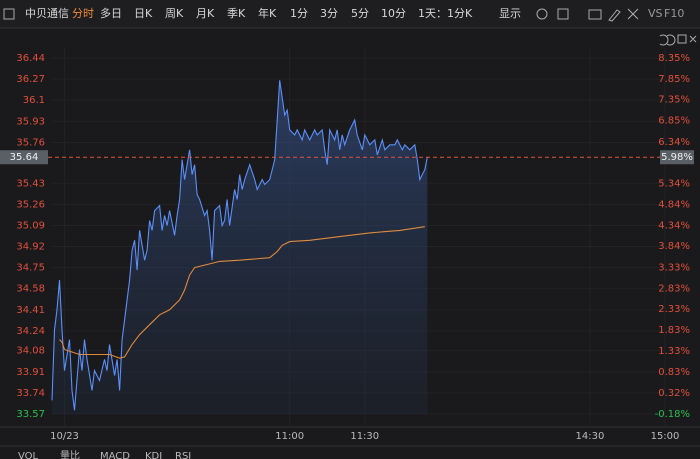  I want to click on pct-box, so click(677, 157).